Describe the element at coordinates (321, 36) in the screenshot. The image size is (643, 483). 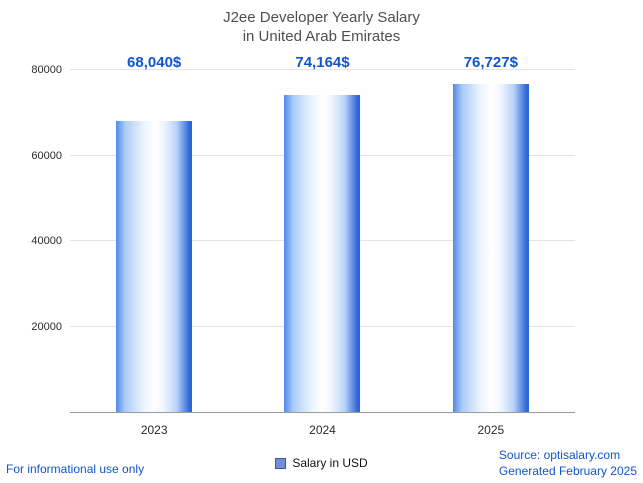
I see `chart-title-line2: in United Arab Emirates` at that location.